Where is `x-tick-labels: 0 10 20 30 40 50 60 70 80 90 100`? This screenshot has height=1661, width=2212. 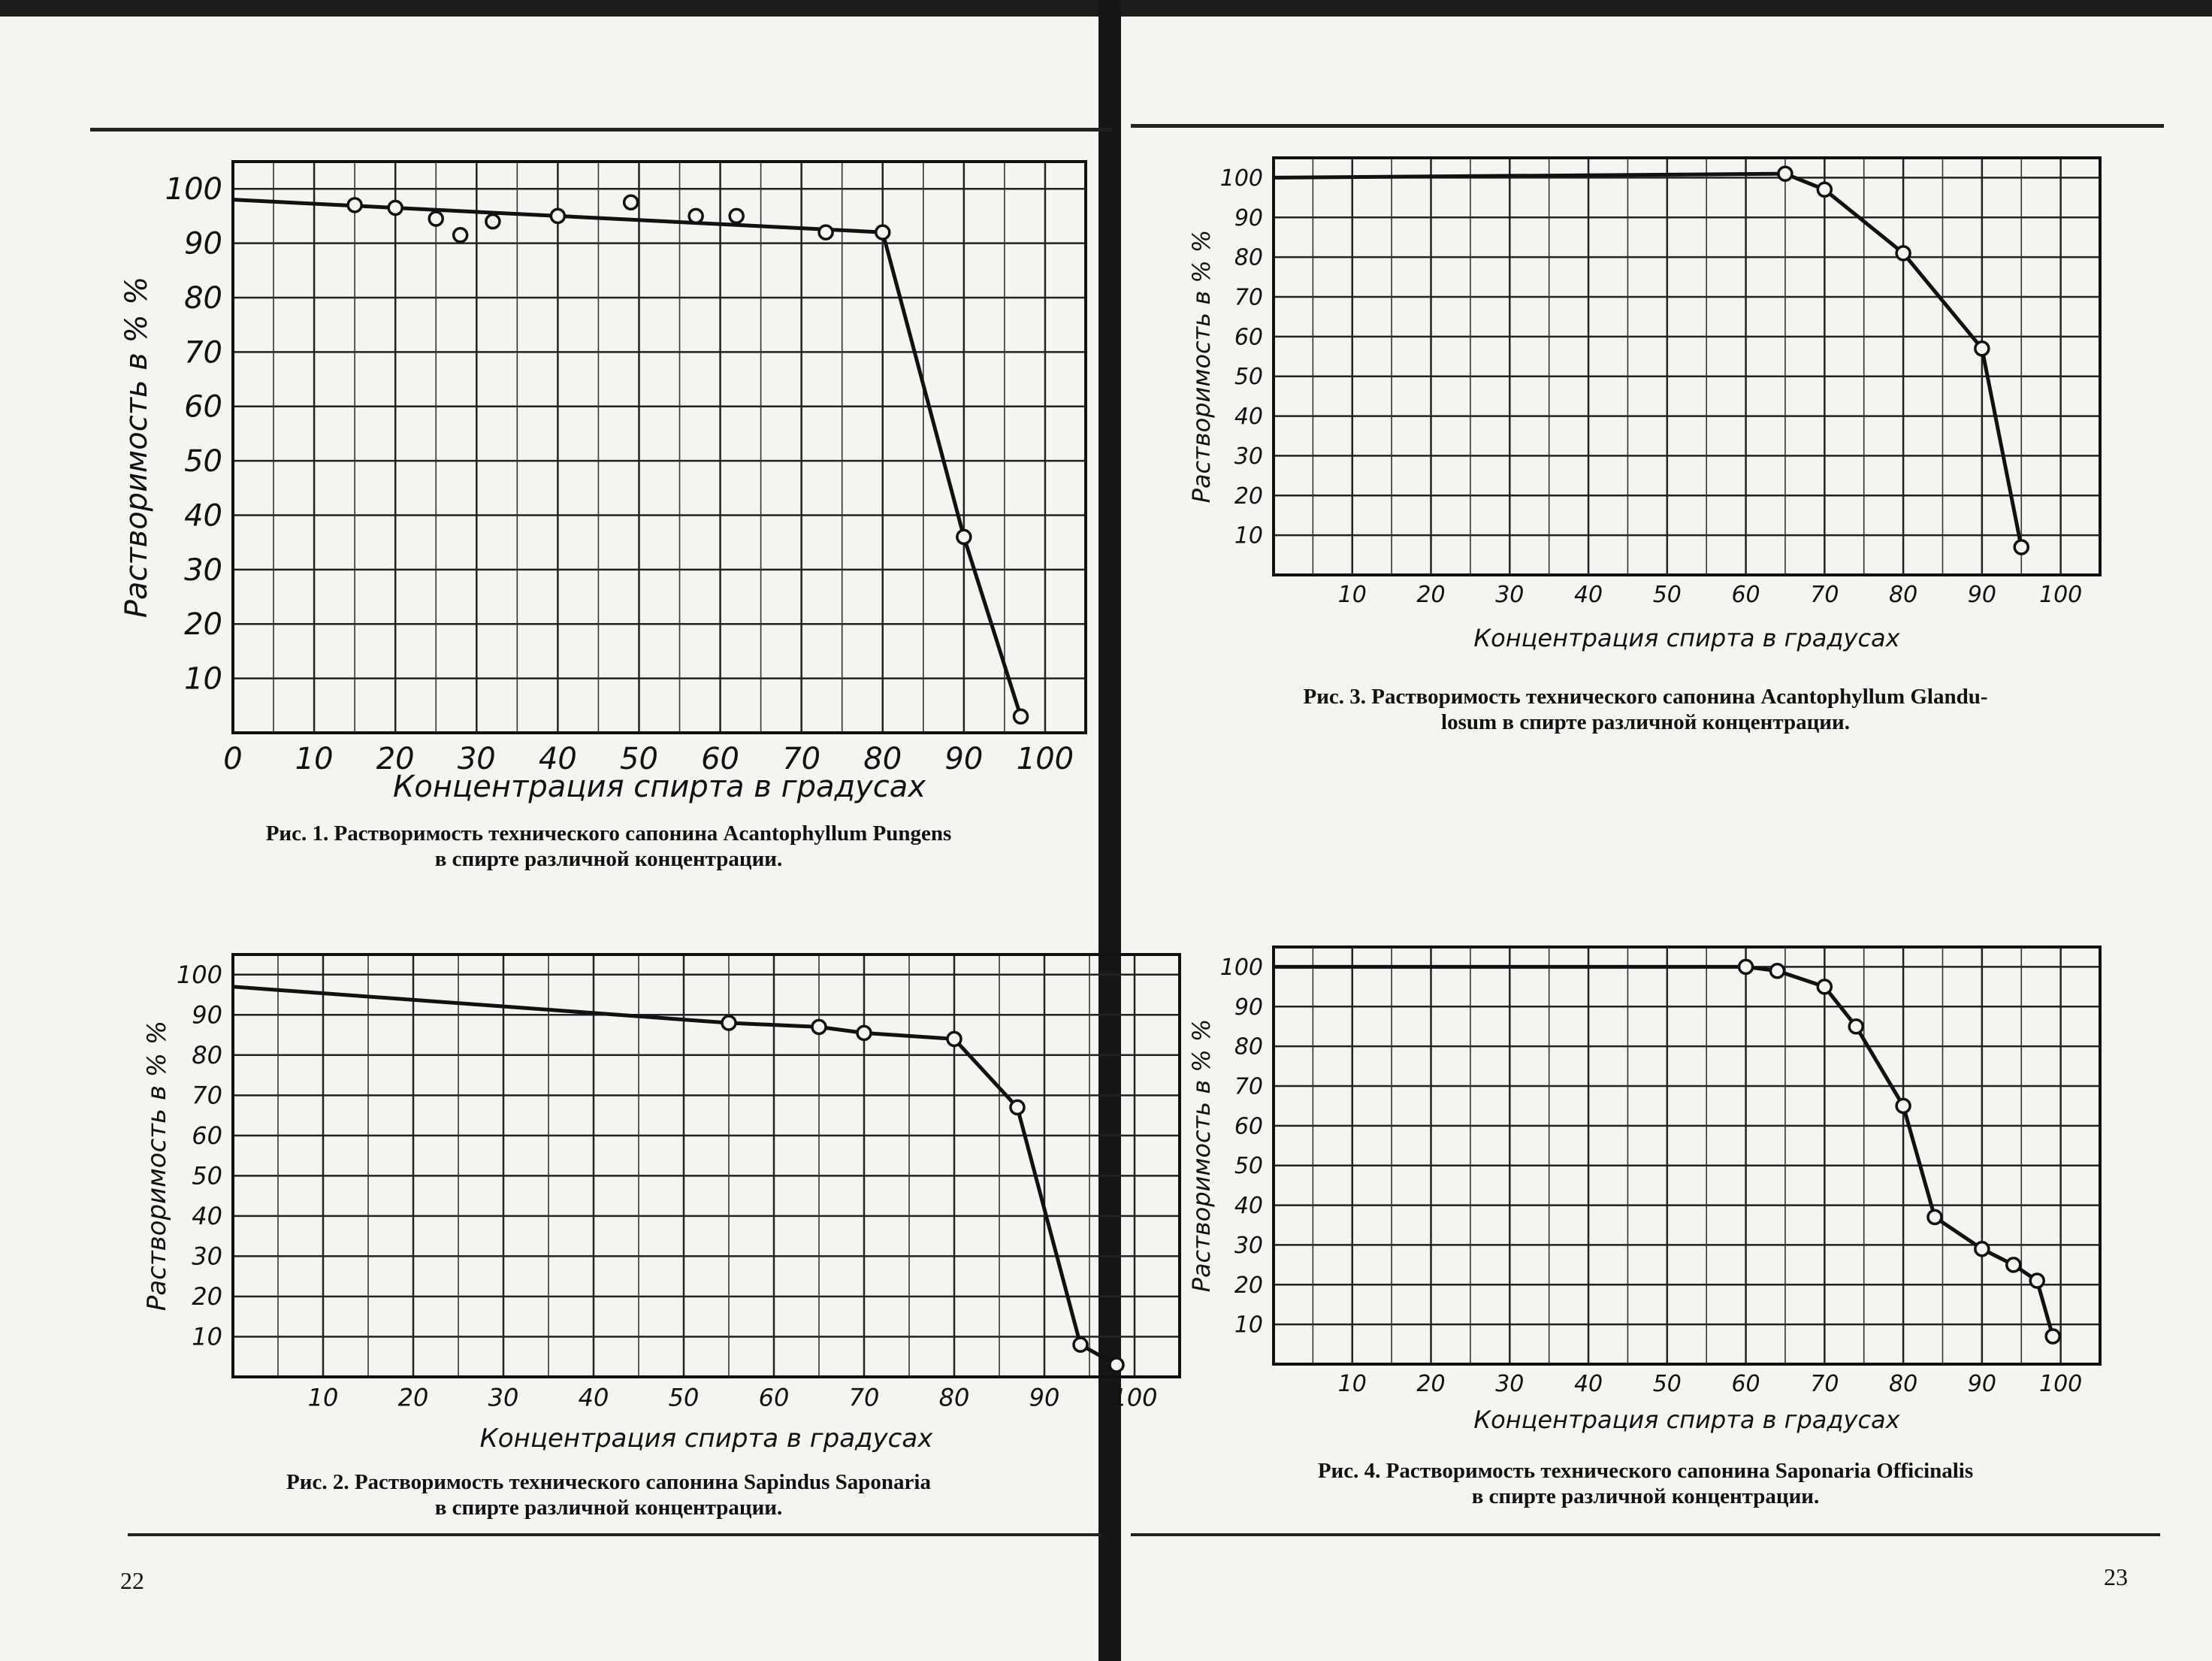 x-tick-labels: 0 10 20 30 40 50 60 70 80 90 100 is located at coordinates (649, 759).